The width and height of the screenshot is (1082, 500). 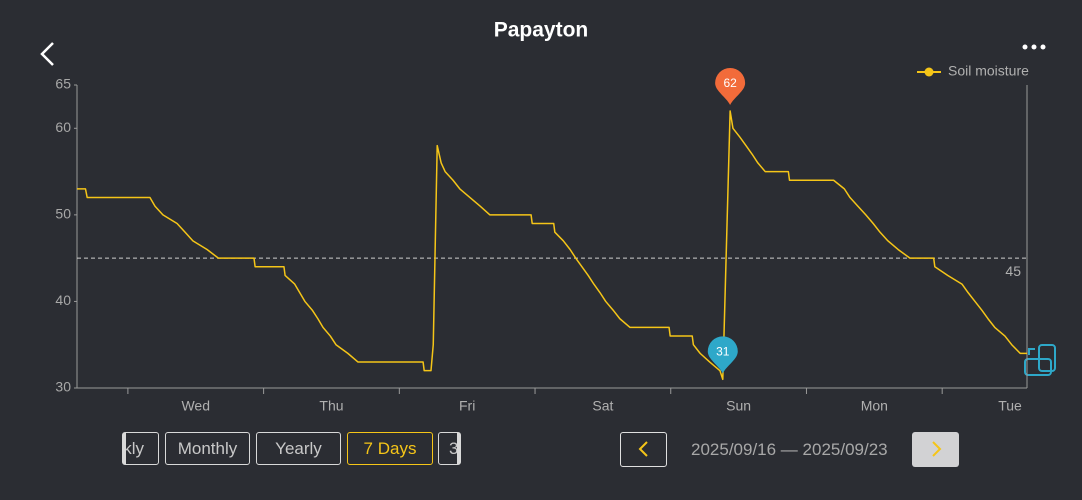 What do you see at coordinates (1013, 271) in the screenshot?
I see `threshold-label: 45` at bounding box center [1013, 271].